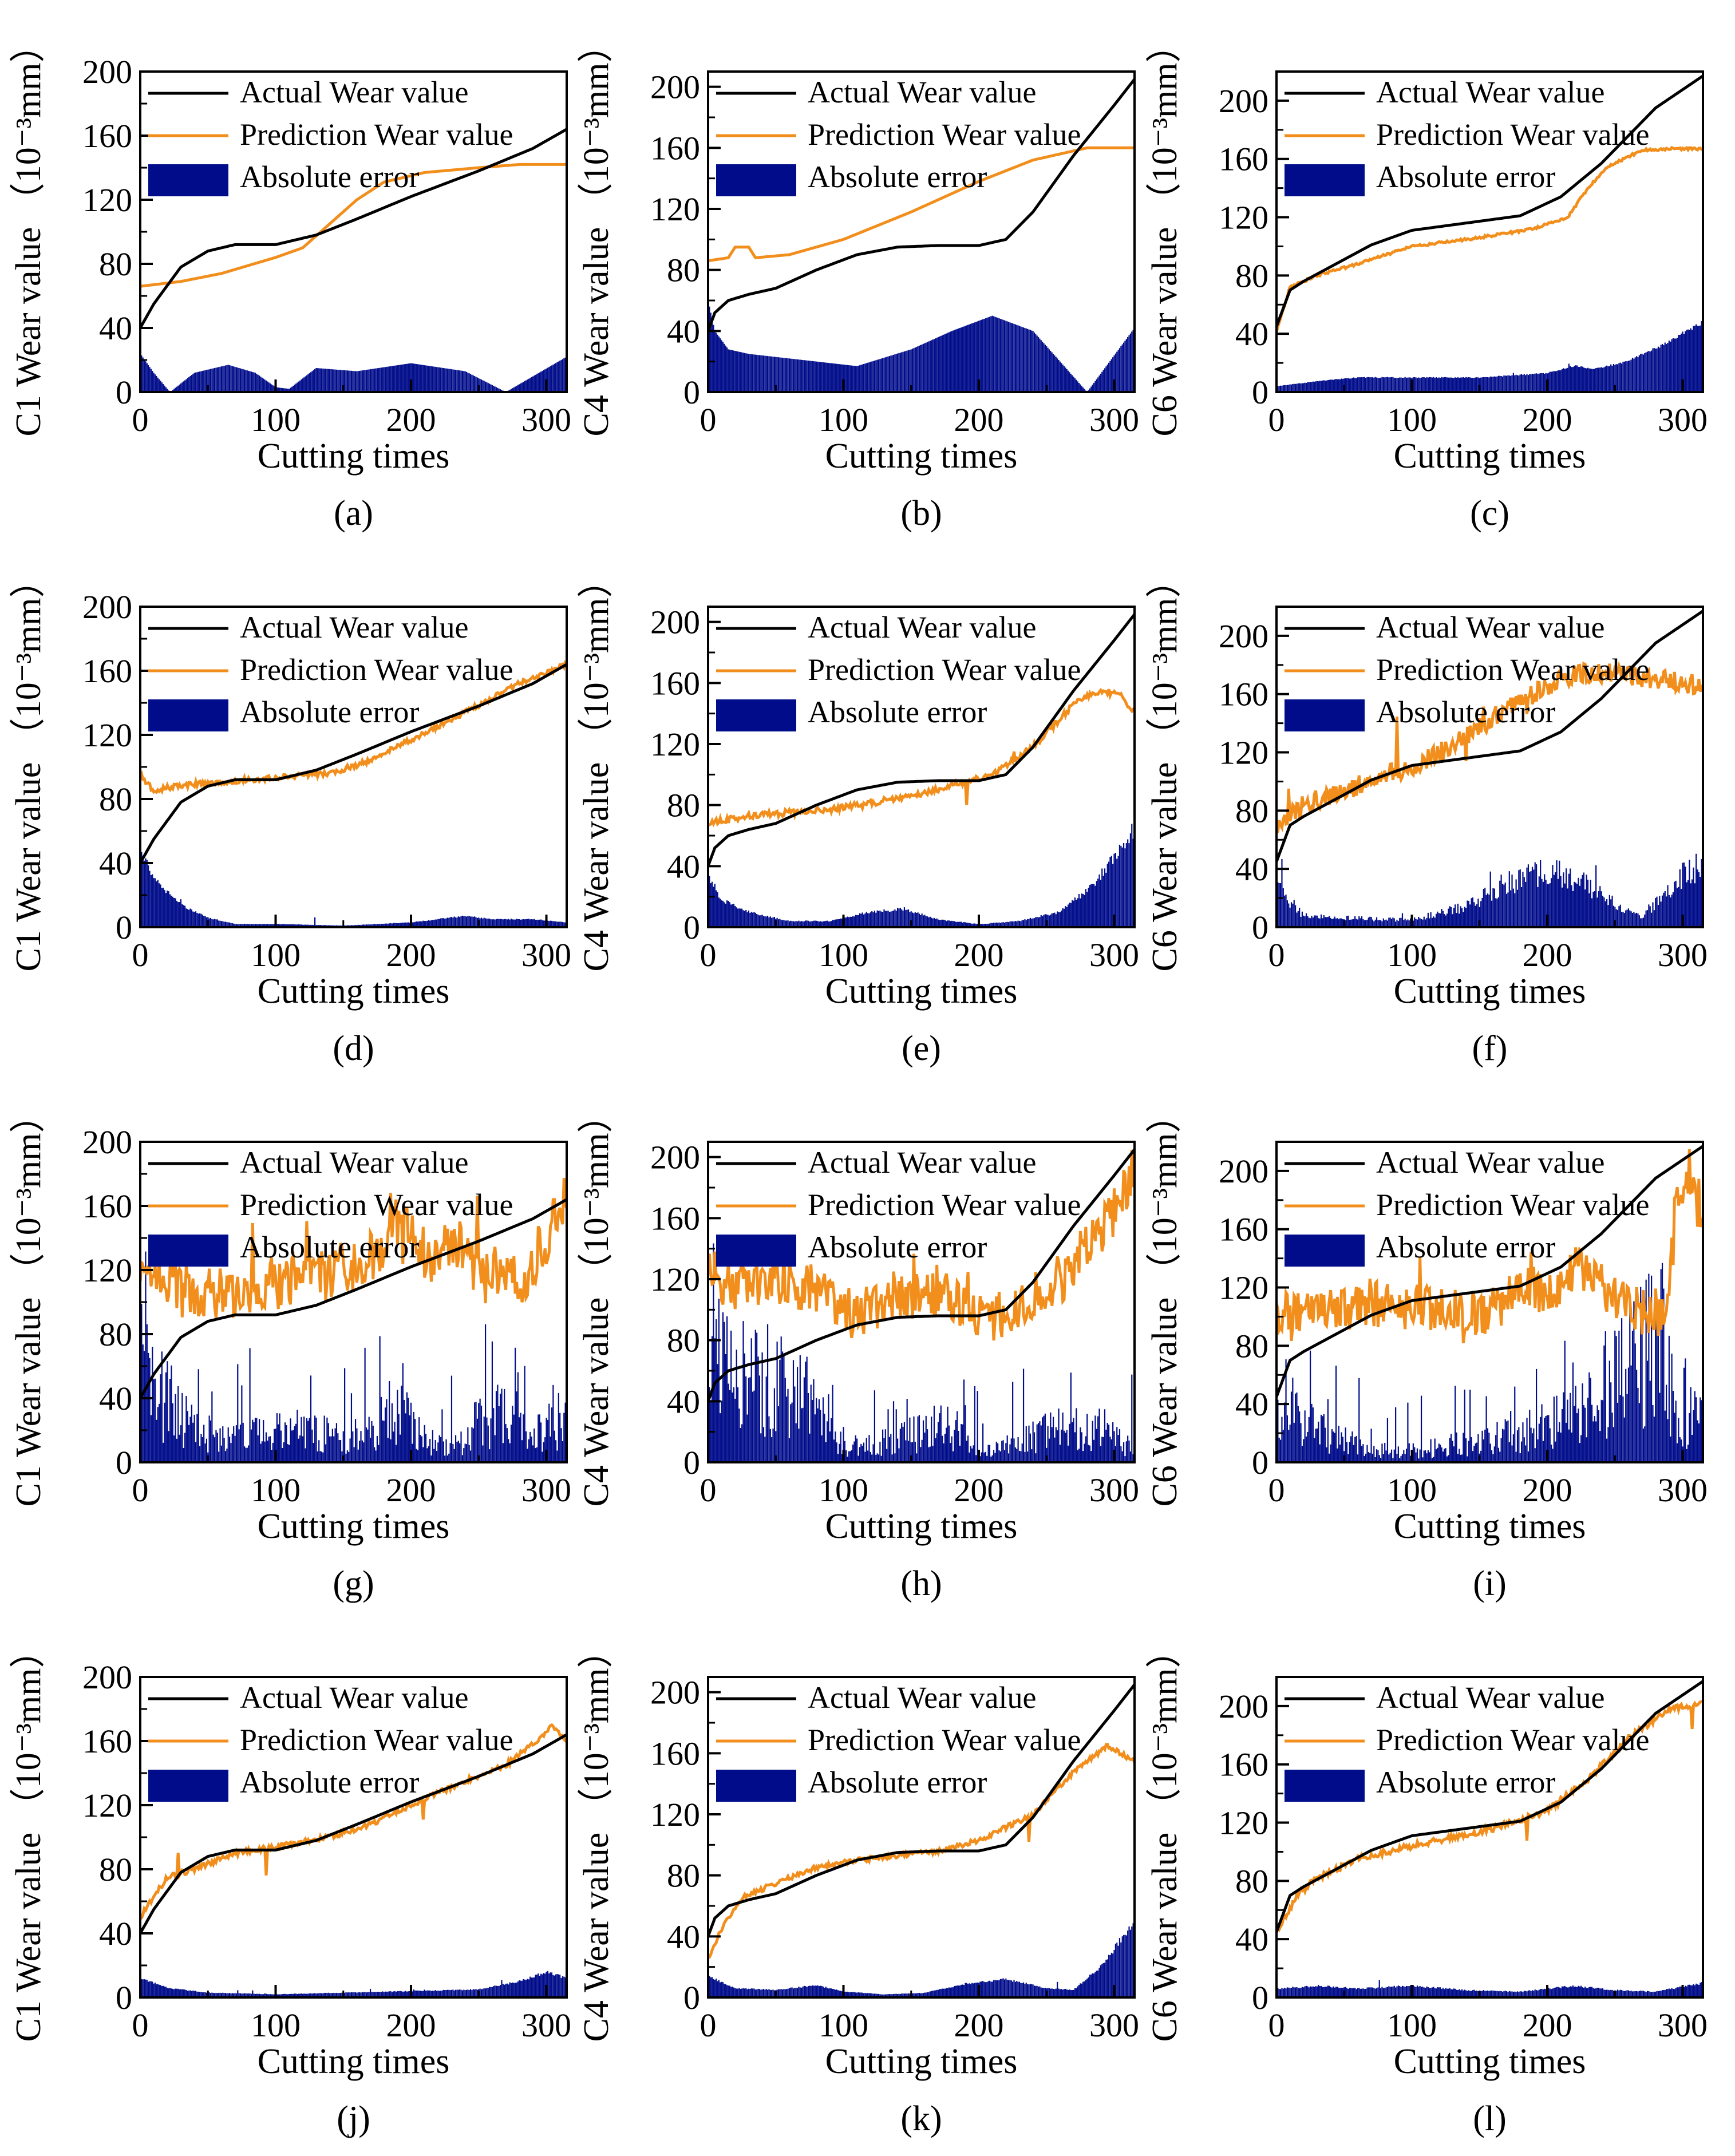 This screenshot has height=2156, width=1735. Describe the element at coordinates (28, 1837) in the screenshot. I see `y-axis-title: C1 Wear value （10⁻³mm）` at that location.